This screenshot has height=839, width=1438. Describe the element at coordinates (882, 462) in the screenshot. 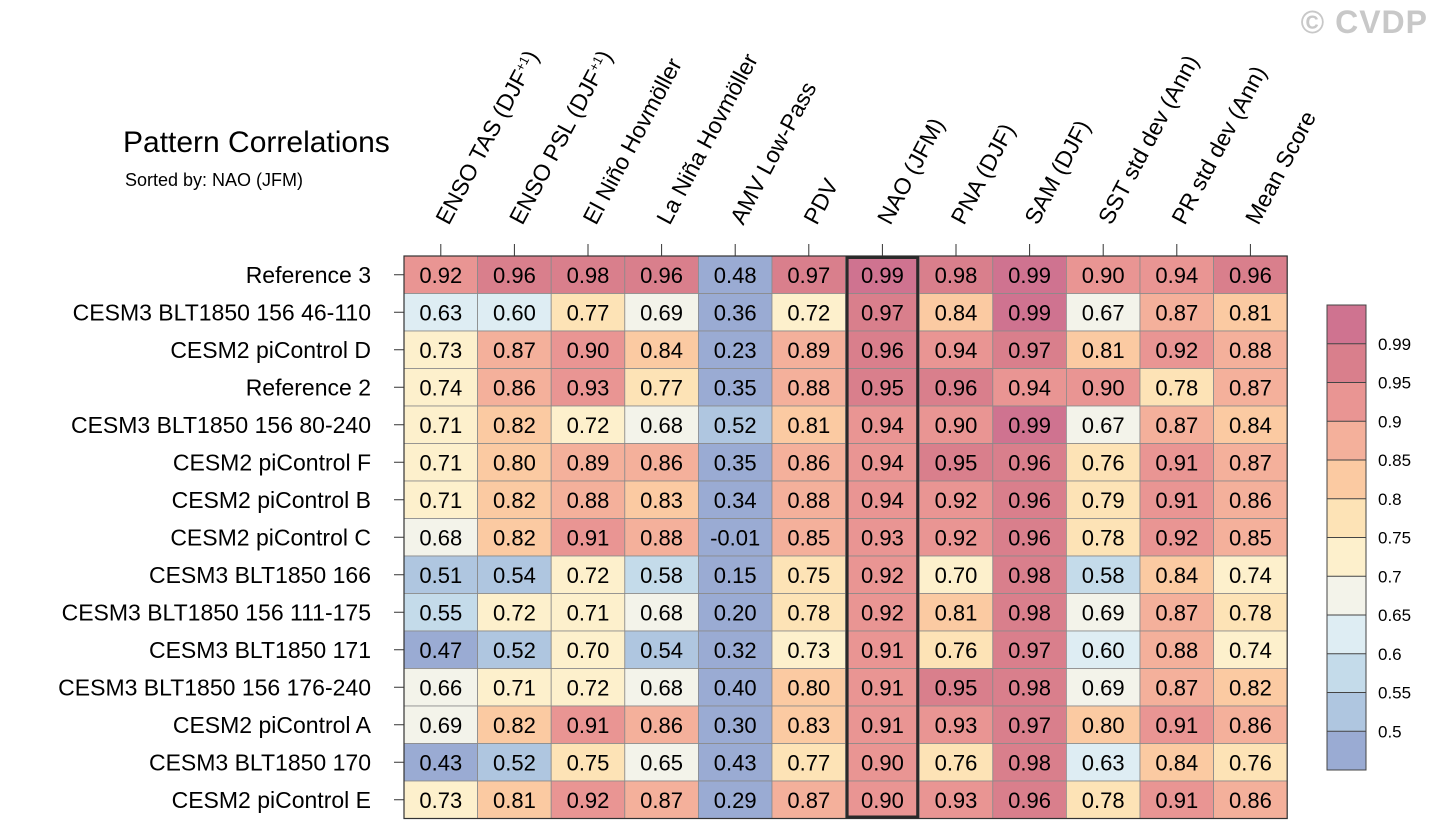

I see `cell-value-label: 0.94` at that location.